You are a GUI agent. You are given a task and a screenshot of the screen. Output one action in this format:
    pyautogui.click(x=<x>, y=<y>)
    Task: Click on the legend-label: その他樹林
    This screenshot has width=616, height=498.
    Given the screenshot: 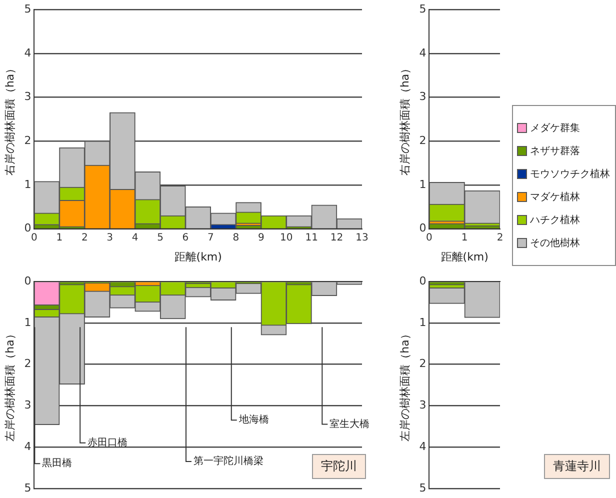 What is the action you would take?
    pyautogui.click(x=555, y=243)
    